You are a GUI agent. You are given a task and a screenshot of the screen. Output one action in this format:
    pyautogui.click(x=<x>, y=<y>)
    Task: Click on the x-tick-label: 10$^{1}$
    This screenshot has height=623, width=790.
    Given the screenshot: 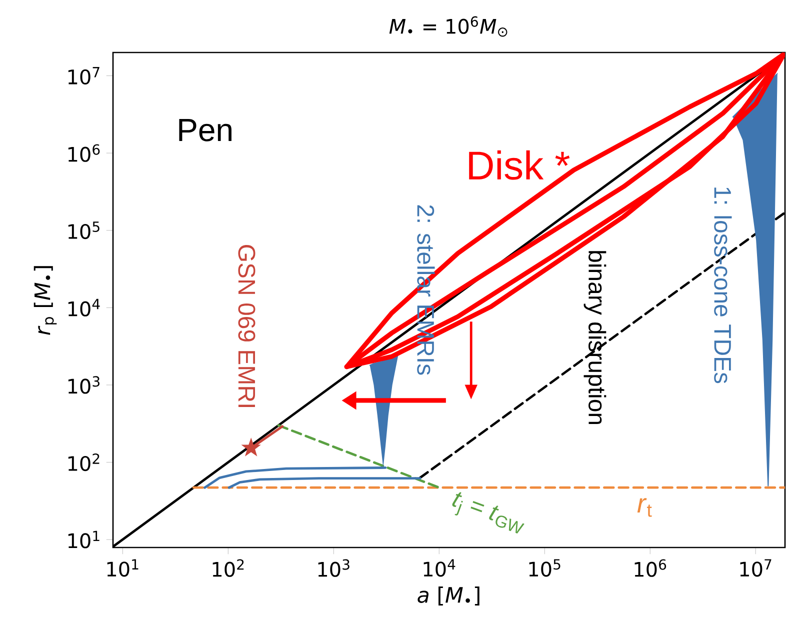 What is the action you would take?
    pyautogui.click(x=122, y=568)
    